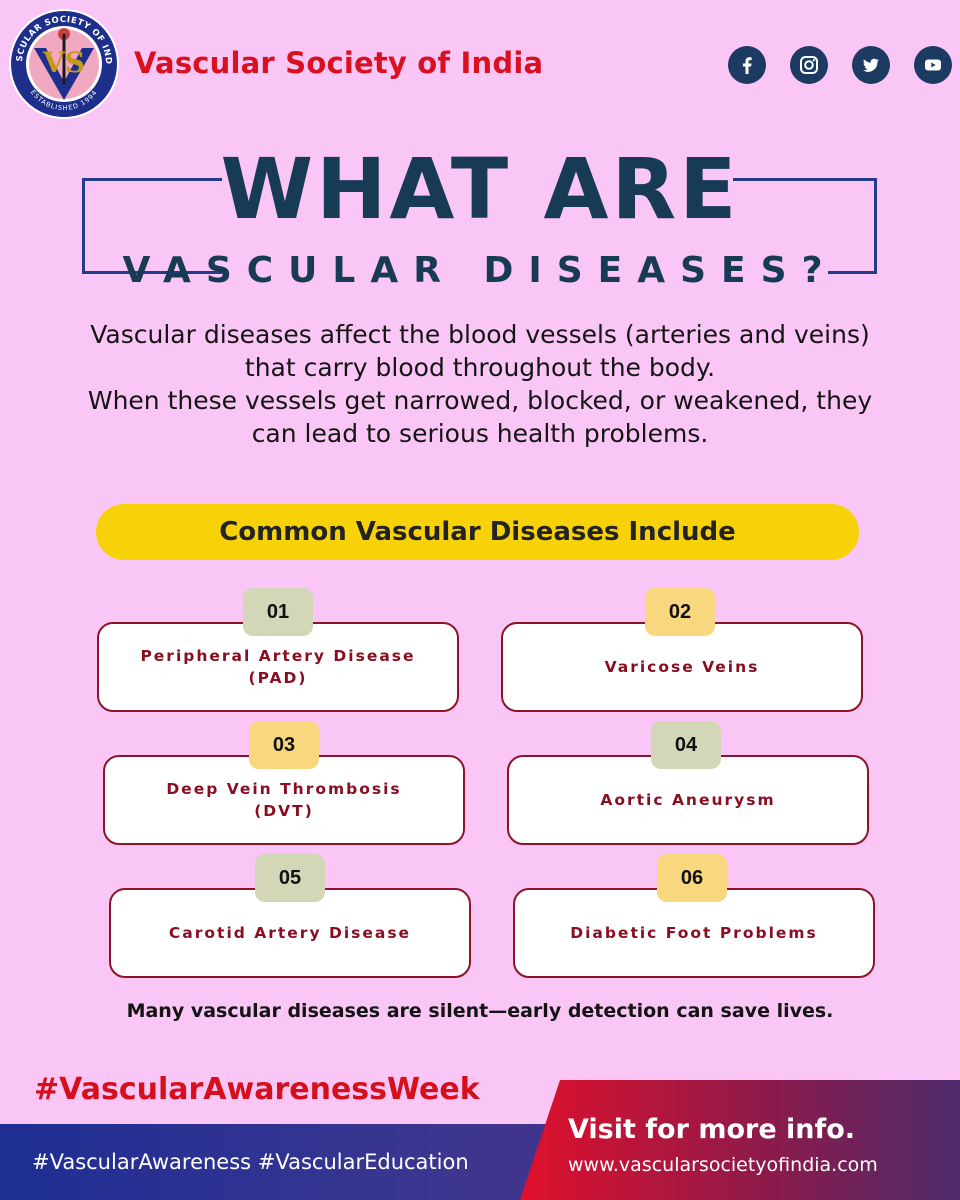 The height and width of the screenshot is (1200, 960). I want to click on page-title: WHAT ARE, so click(480, 189).